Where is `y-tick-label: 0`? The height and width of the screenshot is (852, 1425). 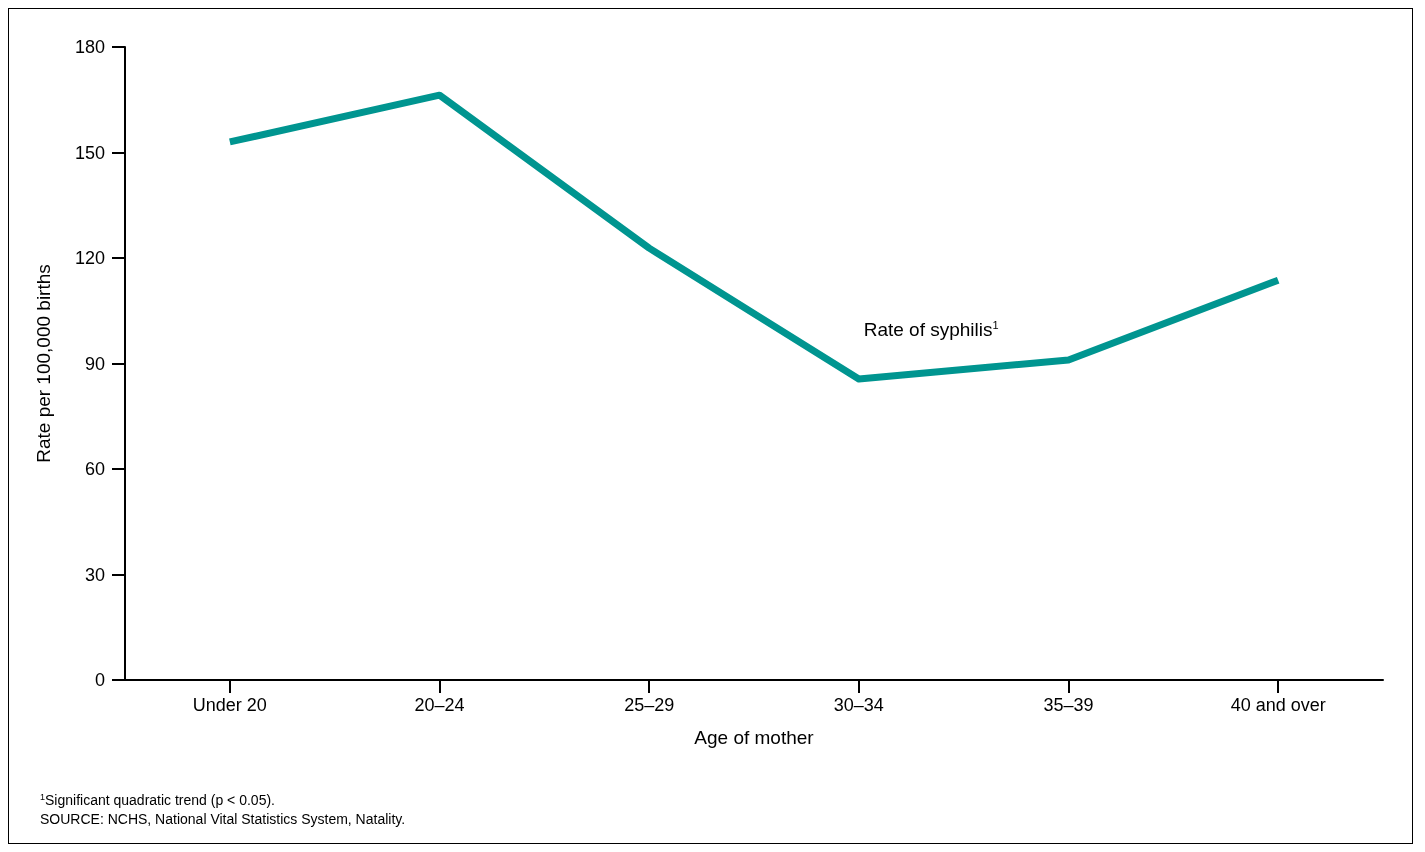
y-tick-label: 0 is located at coordinates (99, 680).